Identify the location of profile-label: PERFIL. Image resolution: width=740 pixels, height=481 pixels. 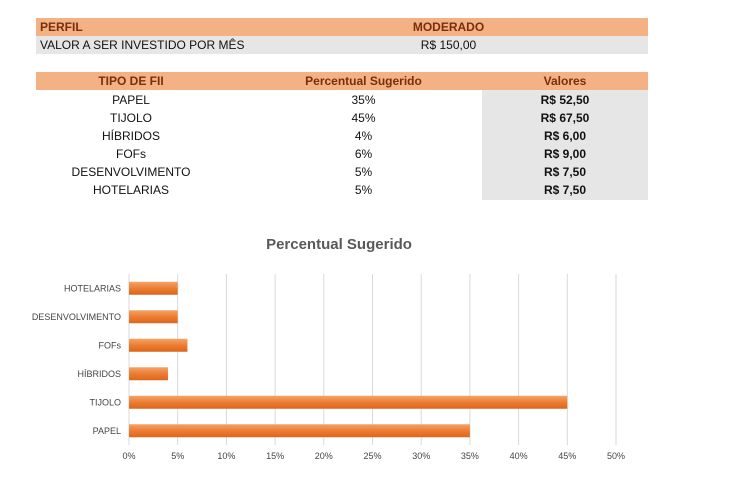
(61, 27).